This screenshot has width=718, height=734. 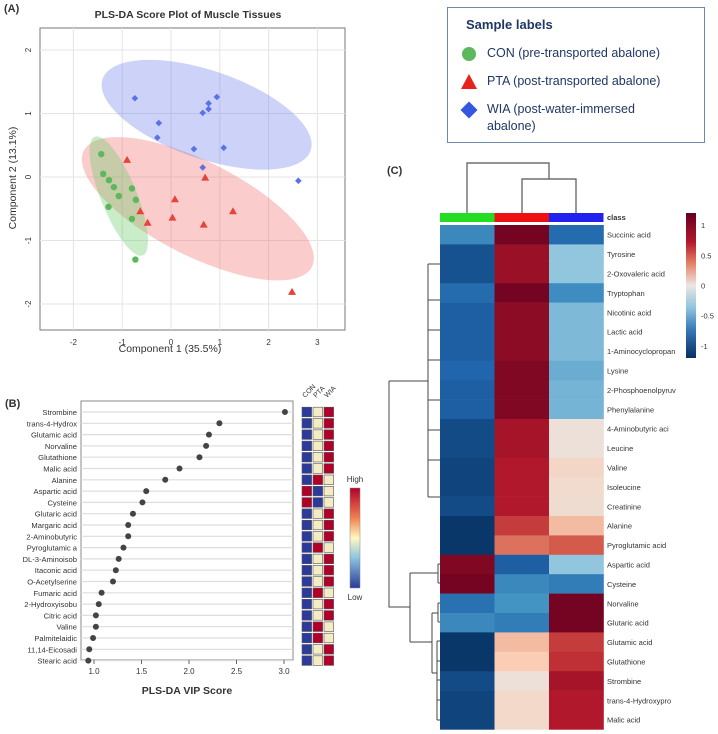 I want to click on colorbar-tick-label: 1, so click(x=703, y=225).